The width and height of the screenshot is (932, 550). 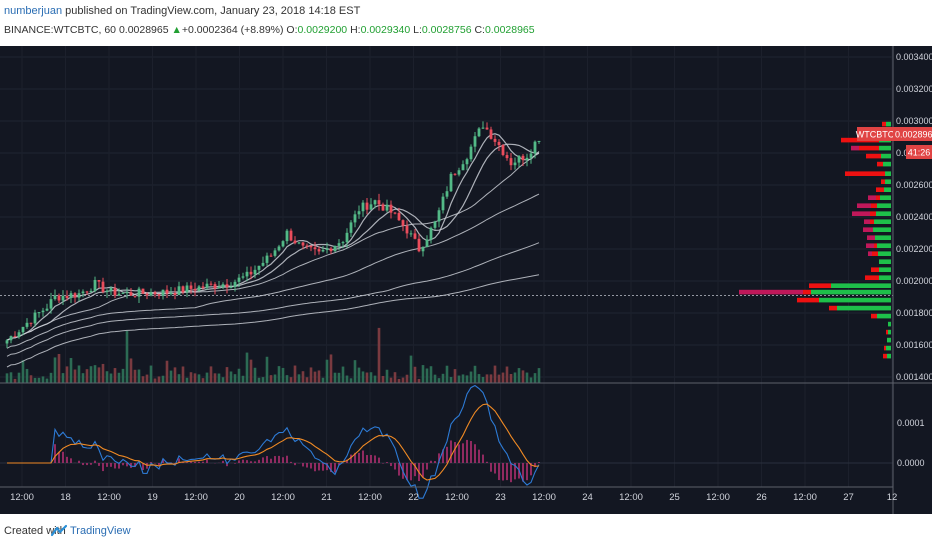 I want to click on time-tick-label: 27, so click(x=848, y=497).